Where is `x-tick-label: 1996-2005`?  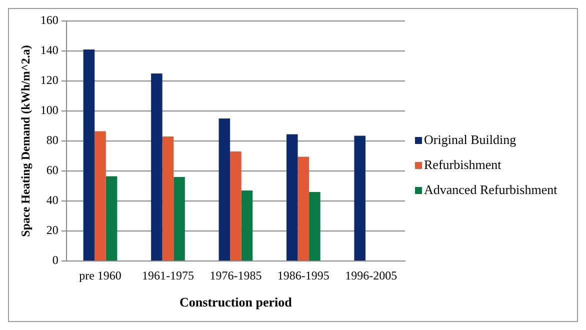
x-tick-label: 1996-2005 is located at coordinates (371, 275).